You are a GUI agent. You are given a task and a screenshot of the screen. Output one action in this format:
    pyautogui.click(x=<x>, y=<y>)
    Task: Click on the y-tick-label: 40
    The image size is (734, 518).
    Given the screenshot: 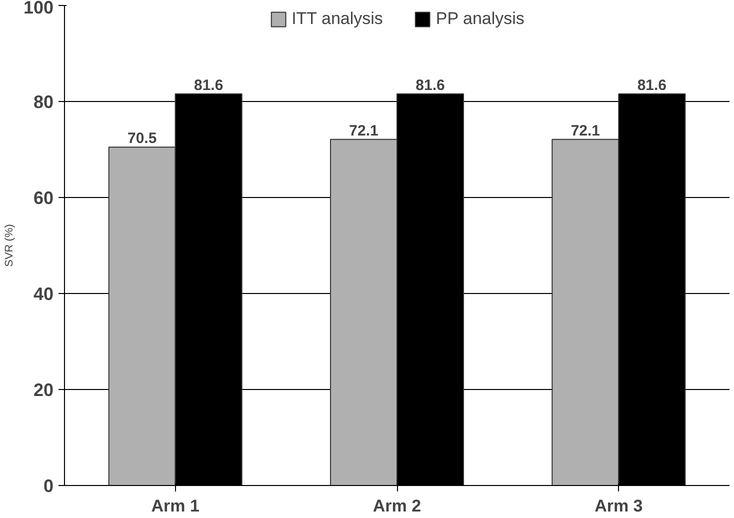 What is the action you would take?
    pyautogui.click(x=43, y=294)
    